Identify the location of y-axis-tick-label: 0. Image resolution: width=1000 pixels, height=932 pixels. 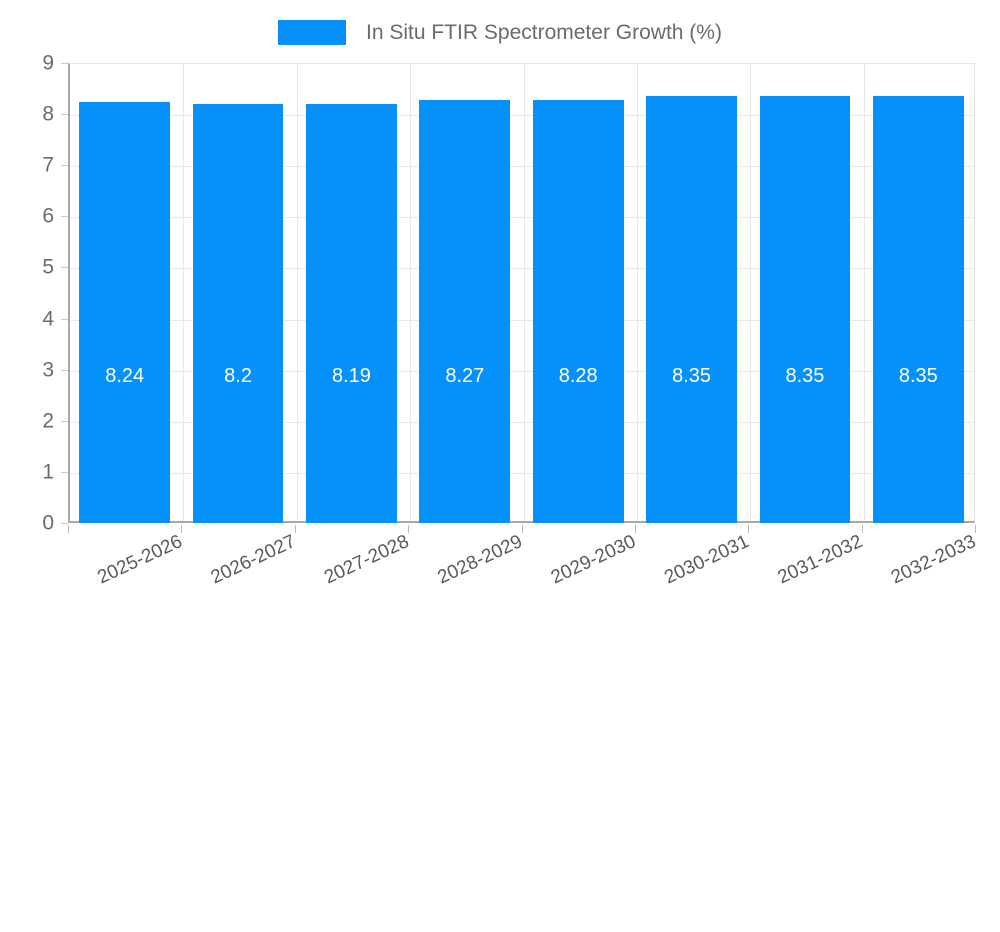
(48, 523).